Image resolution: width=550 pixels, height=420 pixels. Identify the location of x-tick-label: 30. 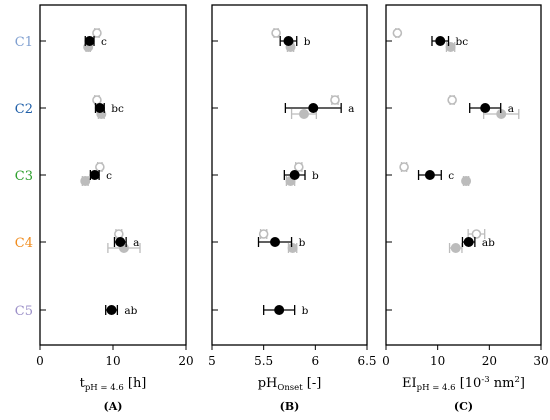
(540, 361).